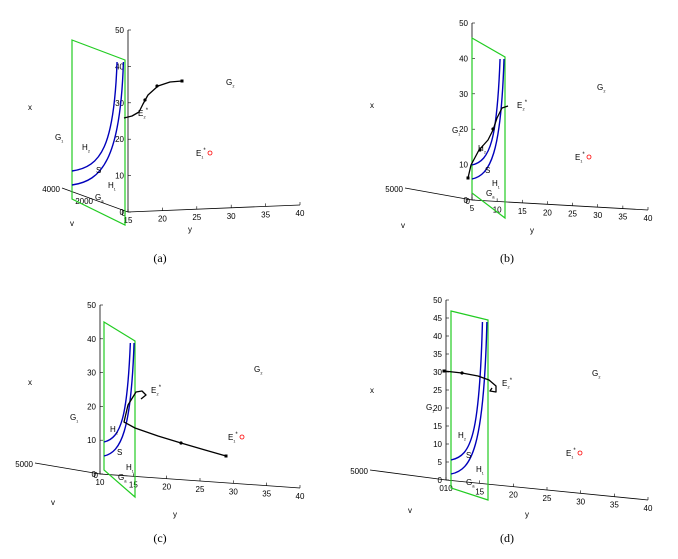 This screenshot has height=559, width=678. I want to click on x-tick-label: 25, so click(437, 390).